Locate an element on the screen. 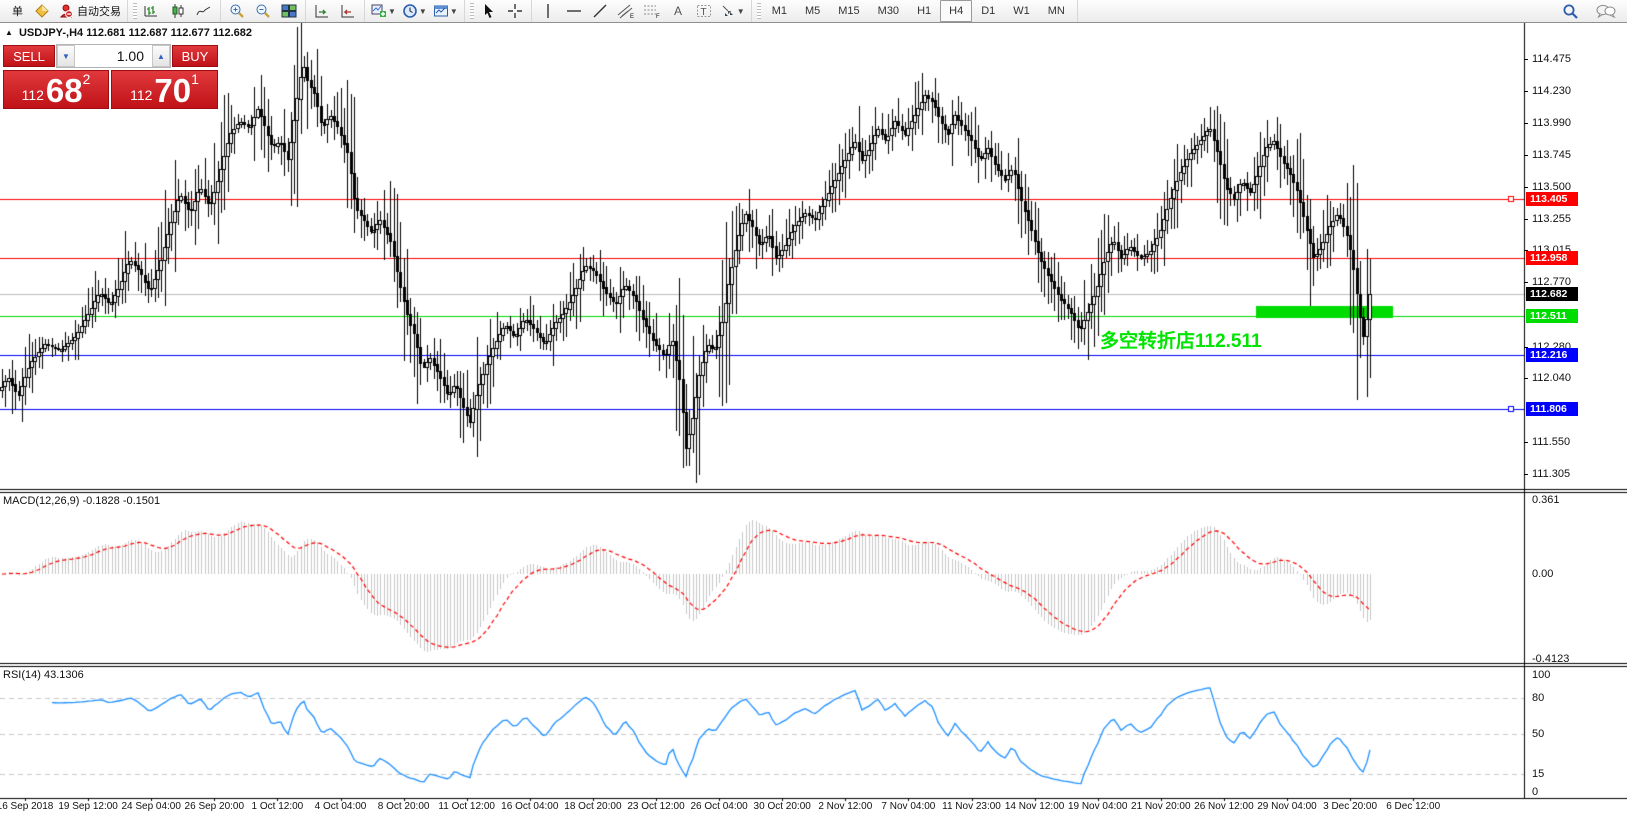 The height and width of the screenshot is (815, 1627). line-chart-type-button is located at coordinates (204, 11).